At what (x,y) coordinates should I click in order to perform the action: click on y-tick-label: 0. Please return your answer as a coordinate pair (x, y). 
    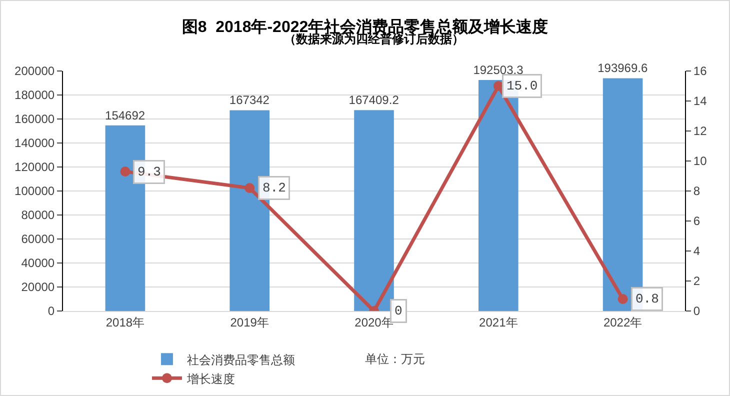
    Looking at the image, I should click on (51, 311).